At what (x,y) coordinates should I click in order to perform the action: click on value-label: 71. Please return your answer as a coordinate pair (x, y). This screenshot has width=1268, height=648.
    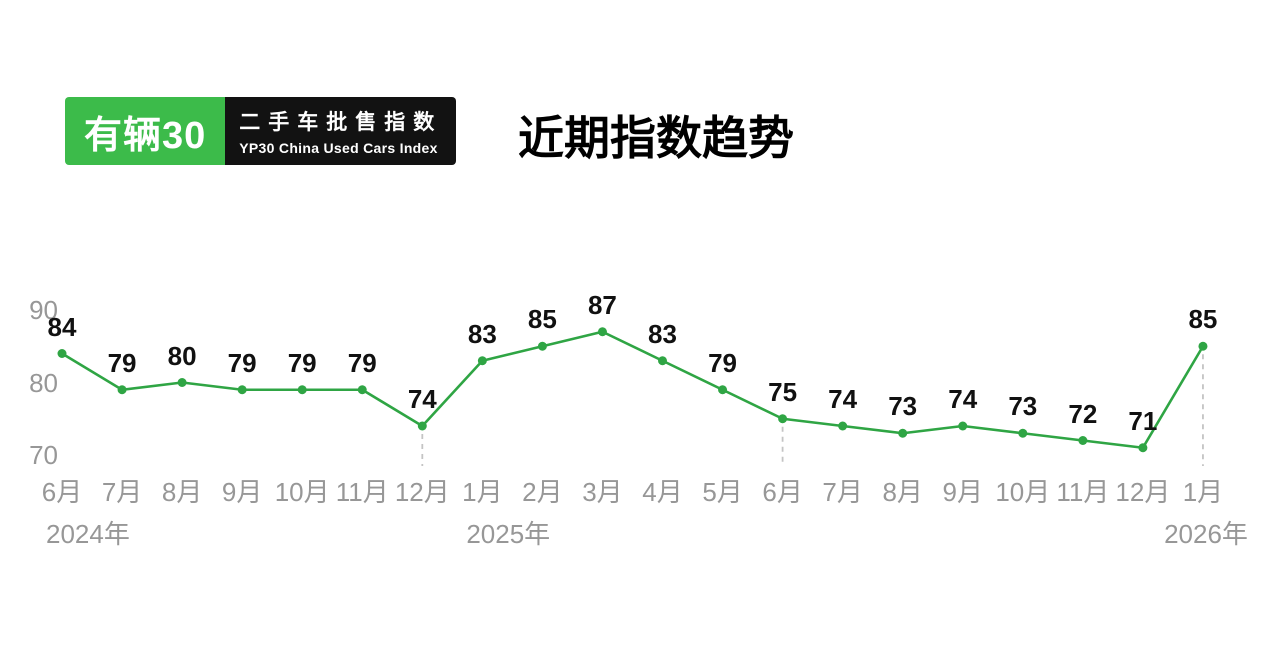
    Looking at the image, I should click on (1143, 420).